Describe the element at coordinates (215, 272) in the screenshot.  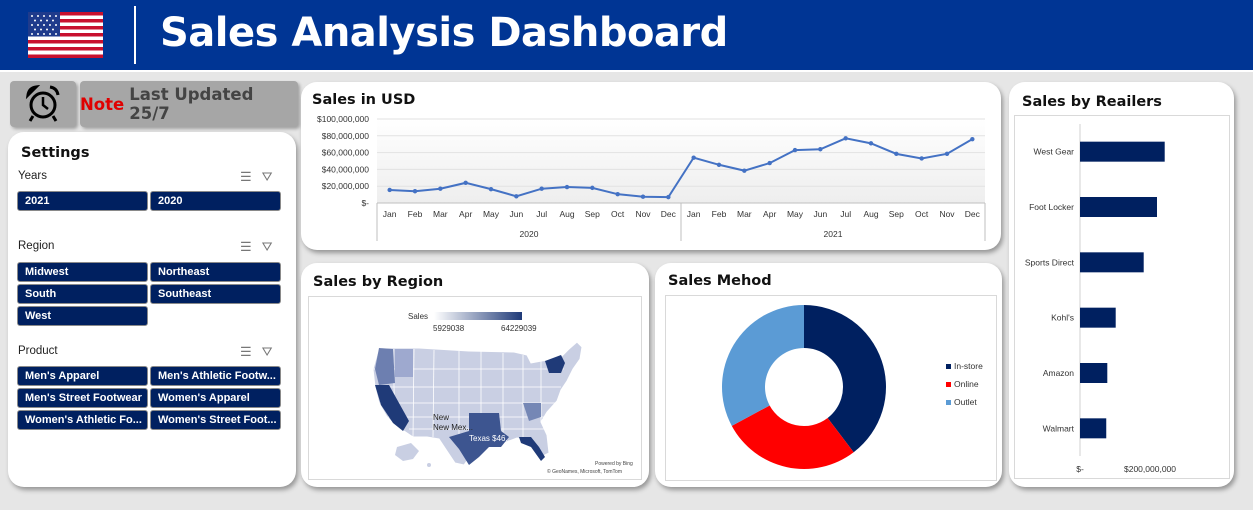
I see `slicer-item-region: Northeast` at that location.